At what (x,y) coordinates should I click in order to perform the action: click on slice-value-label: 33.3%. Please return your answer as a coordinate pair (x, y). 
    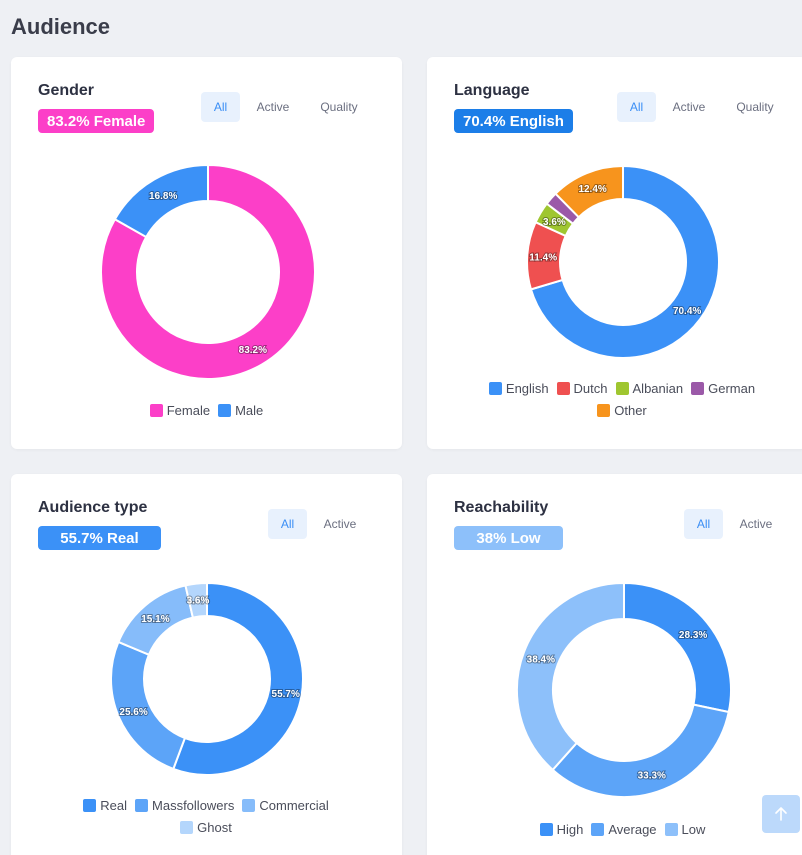
    Looking at the image, I should click on (652, 776).